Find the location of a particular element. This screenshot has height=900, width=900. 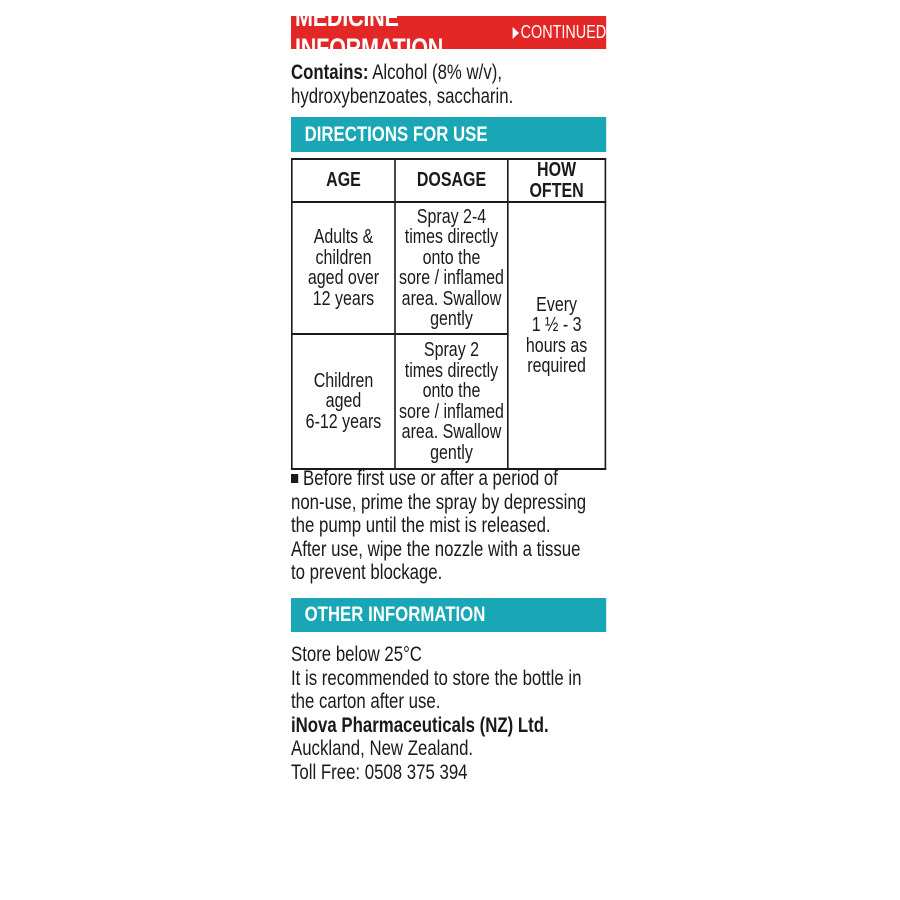

company-address: Auckland, New Zealand. is located at coordinates (382, 748).